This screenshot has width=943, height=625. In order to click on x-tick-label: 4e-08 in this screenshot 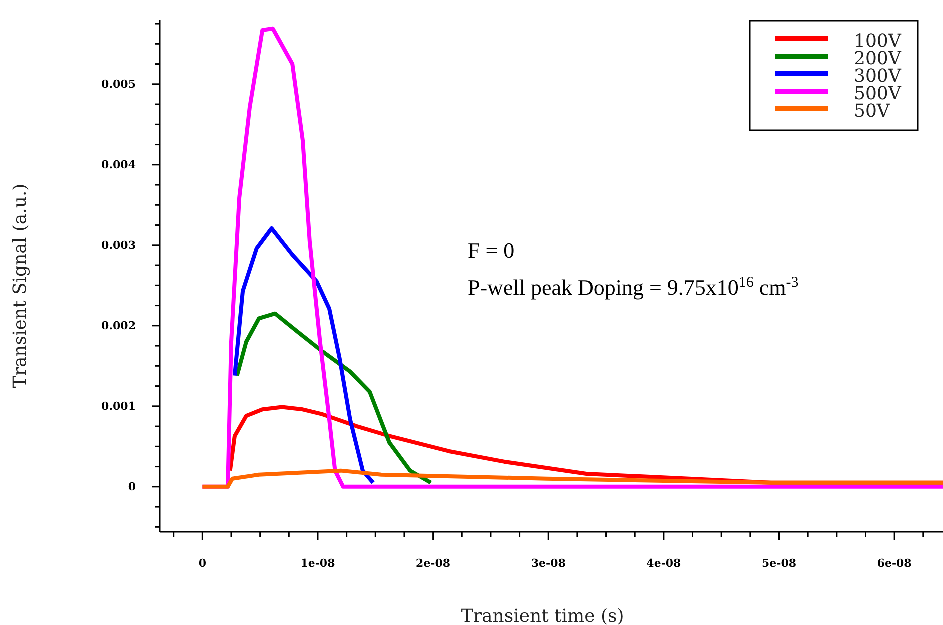, I will do `click(664, 563)`.